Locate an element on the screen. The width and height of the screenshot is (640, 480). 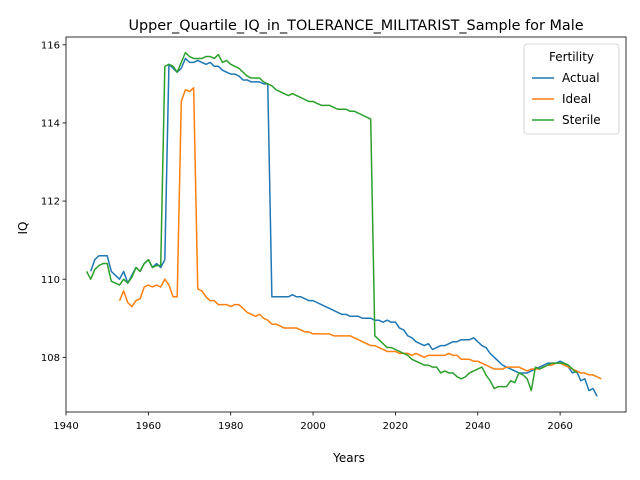
y-tick-label: 114 is located at coordinates (50, 124).